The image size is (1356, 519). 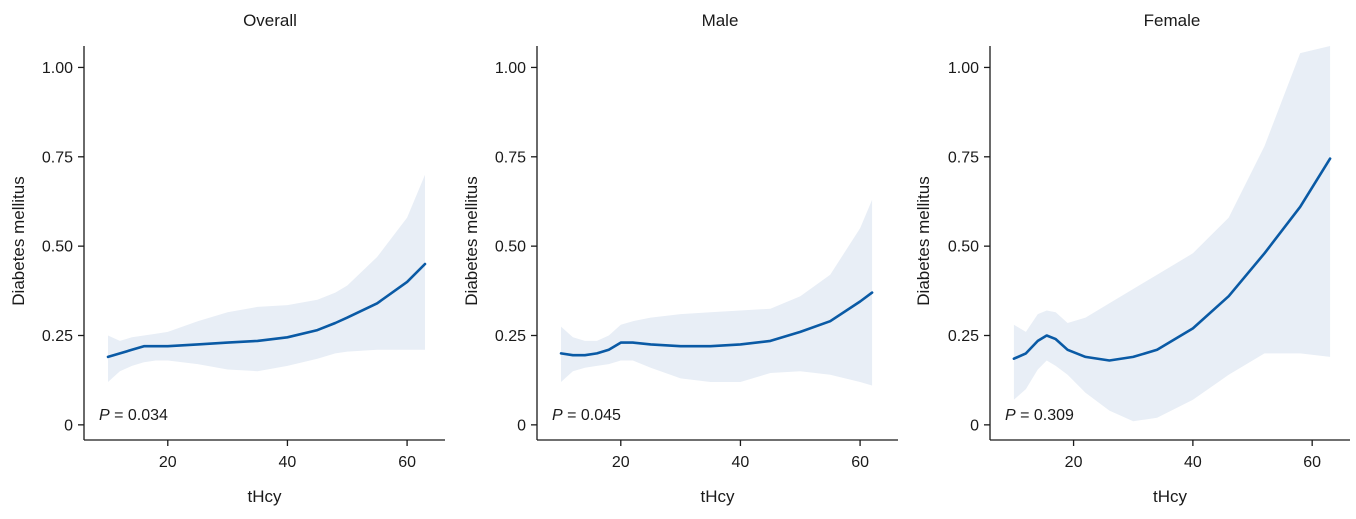 What do you see at coordinates (270, 20) in the screenshot?
I see `panel-title: Overall` at bounding box center [270, 20].